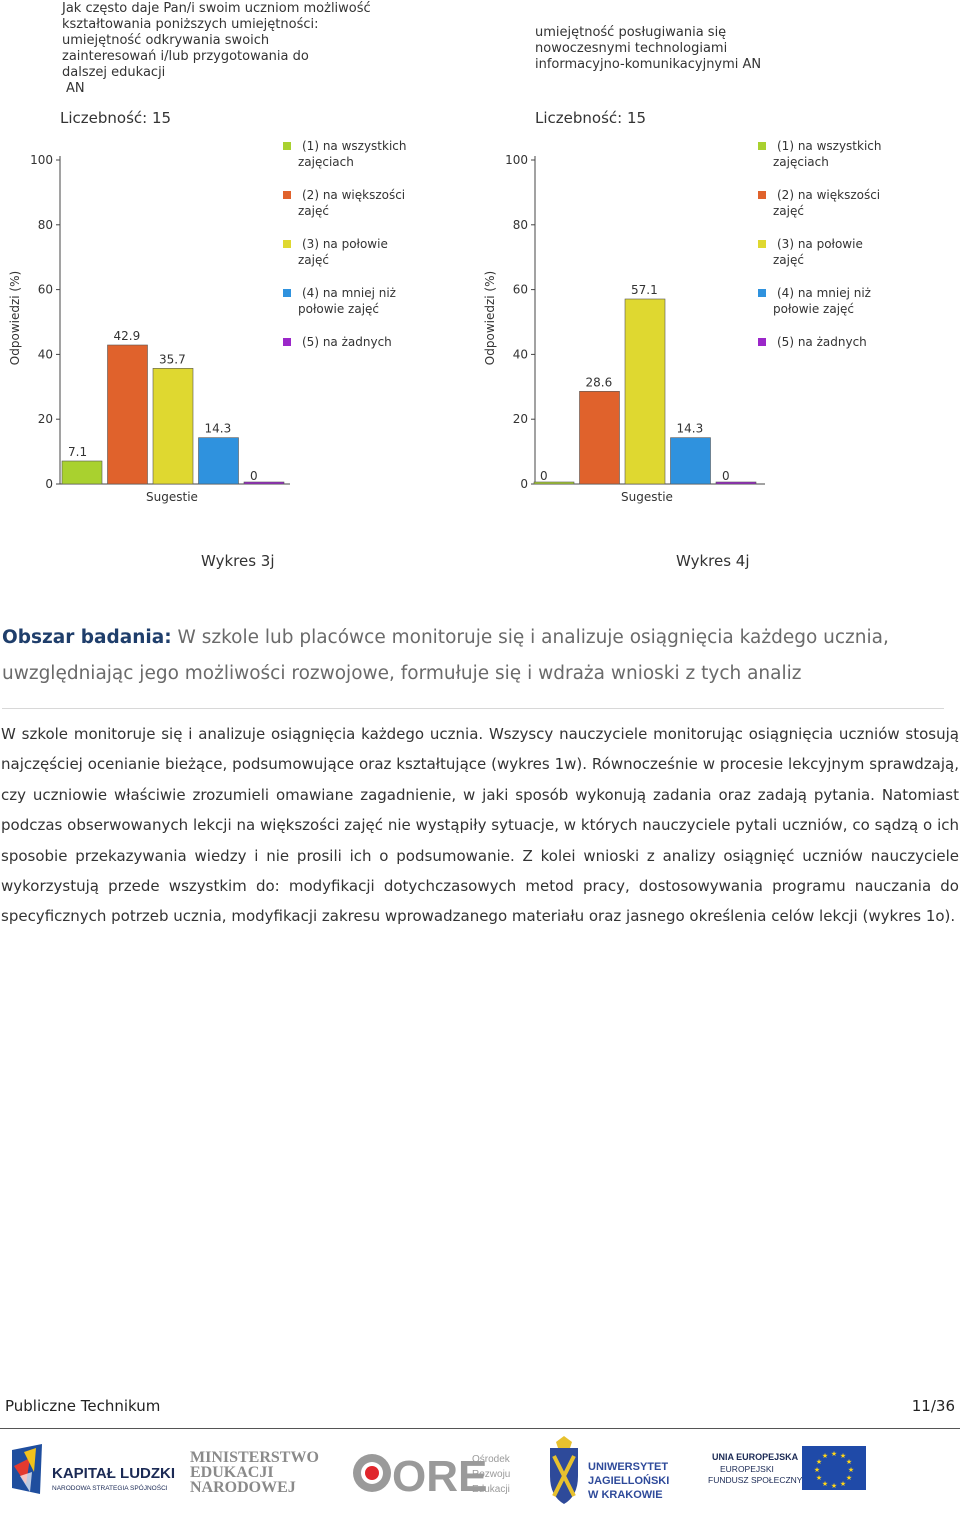  I want to click on logo-text: Rozwoju, so click(491, 1474).